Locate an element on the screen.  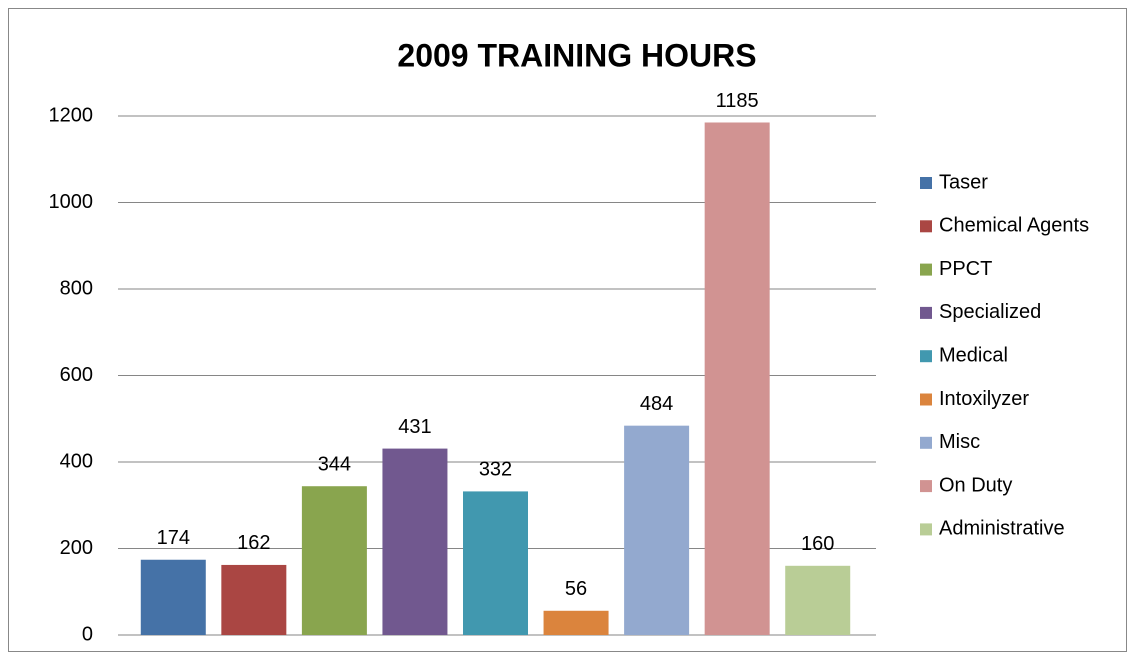
legend-label: Administrative is located at coordinates (1002, 529).